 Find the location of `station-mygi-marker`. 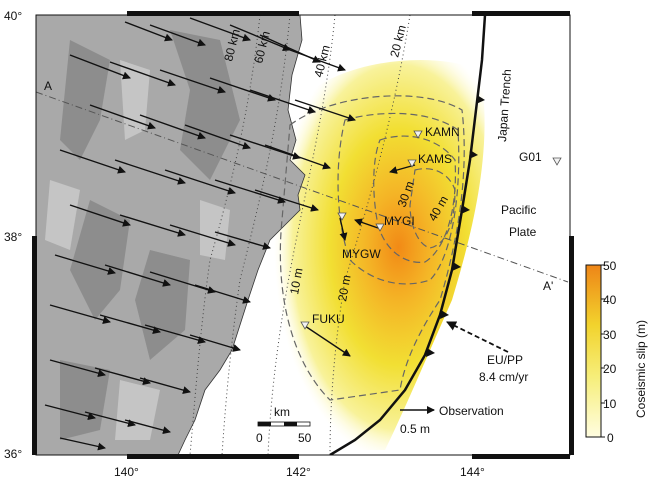

station-mygi-marker is located at coordinates (380, 227).